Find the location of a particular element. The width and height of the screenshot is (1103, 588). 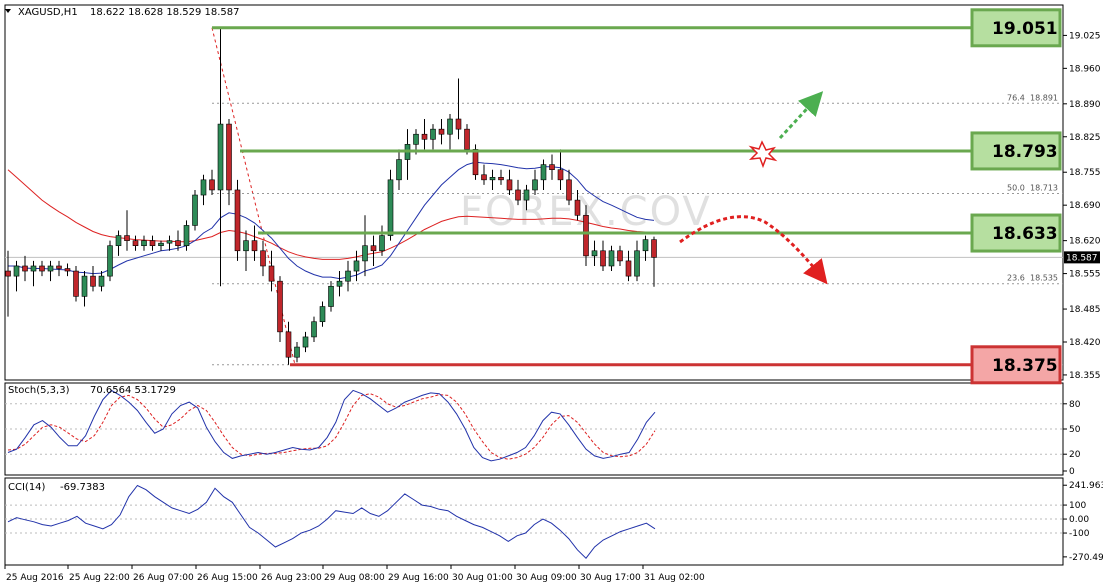

price-tick-label: 18.960 is located at coordinates (1085, 69).